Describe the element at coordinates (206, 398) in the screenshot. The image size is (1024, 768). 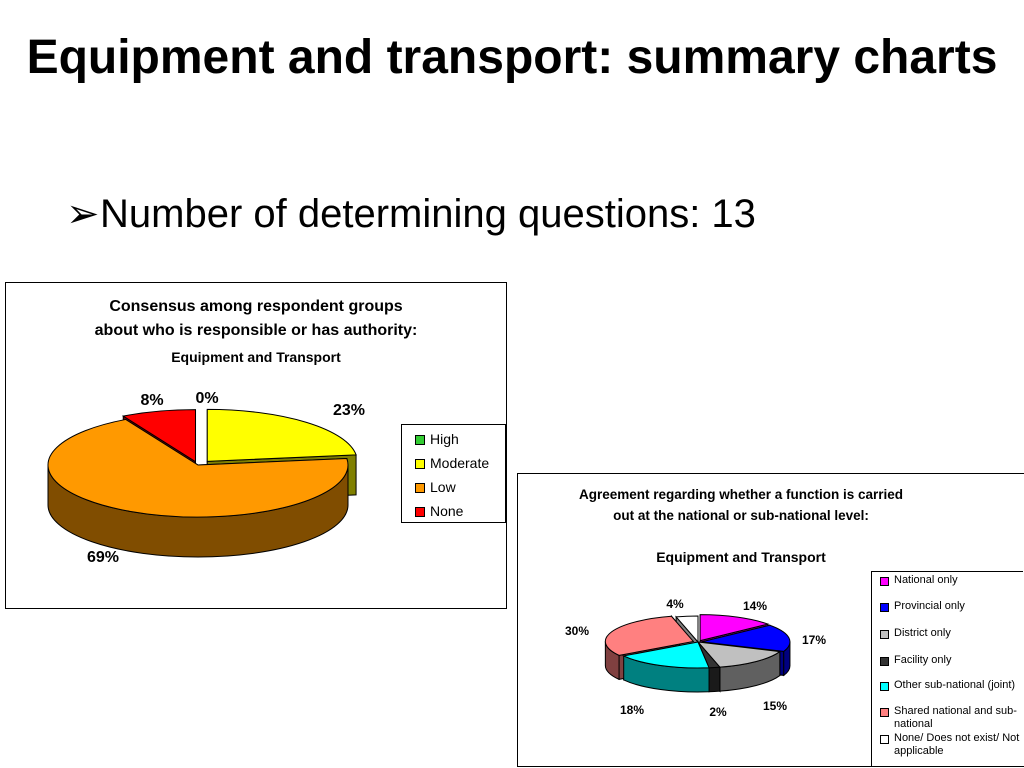
I see `data-label-high: 0%` at that location.